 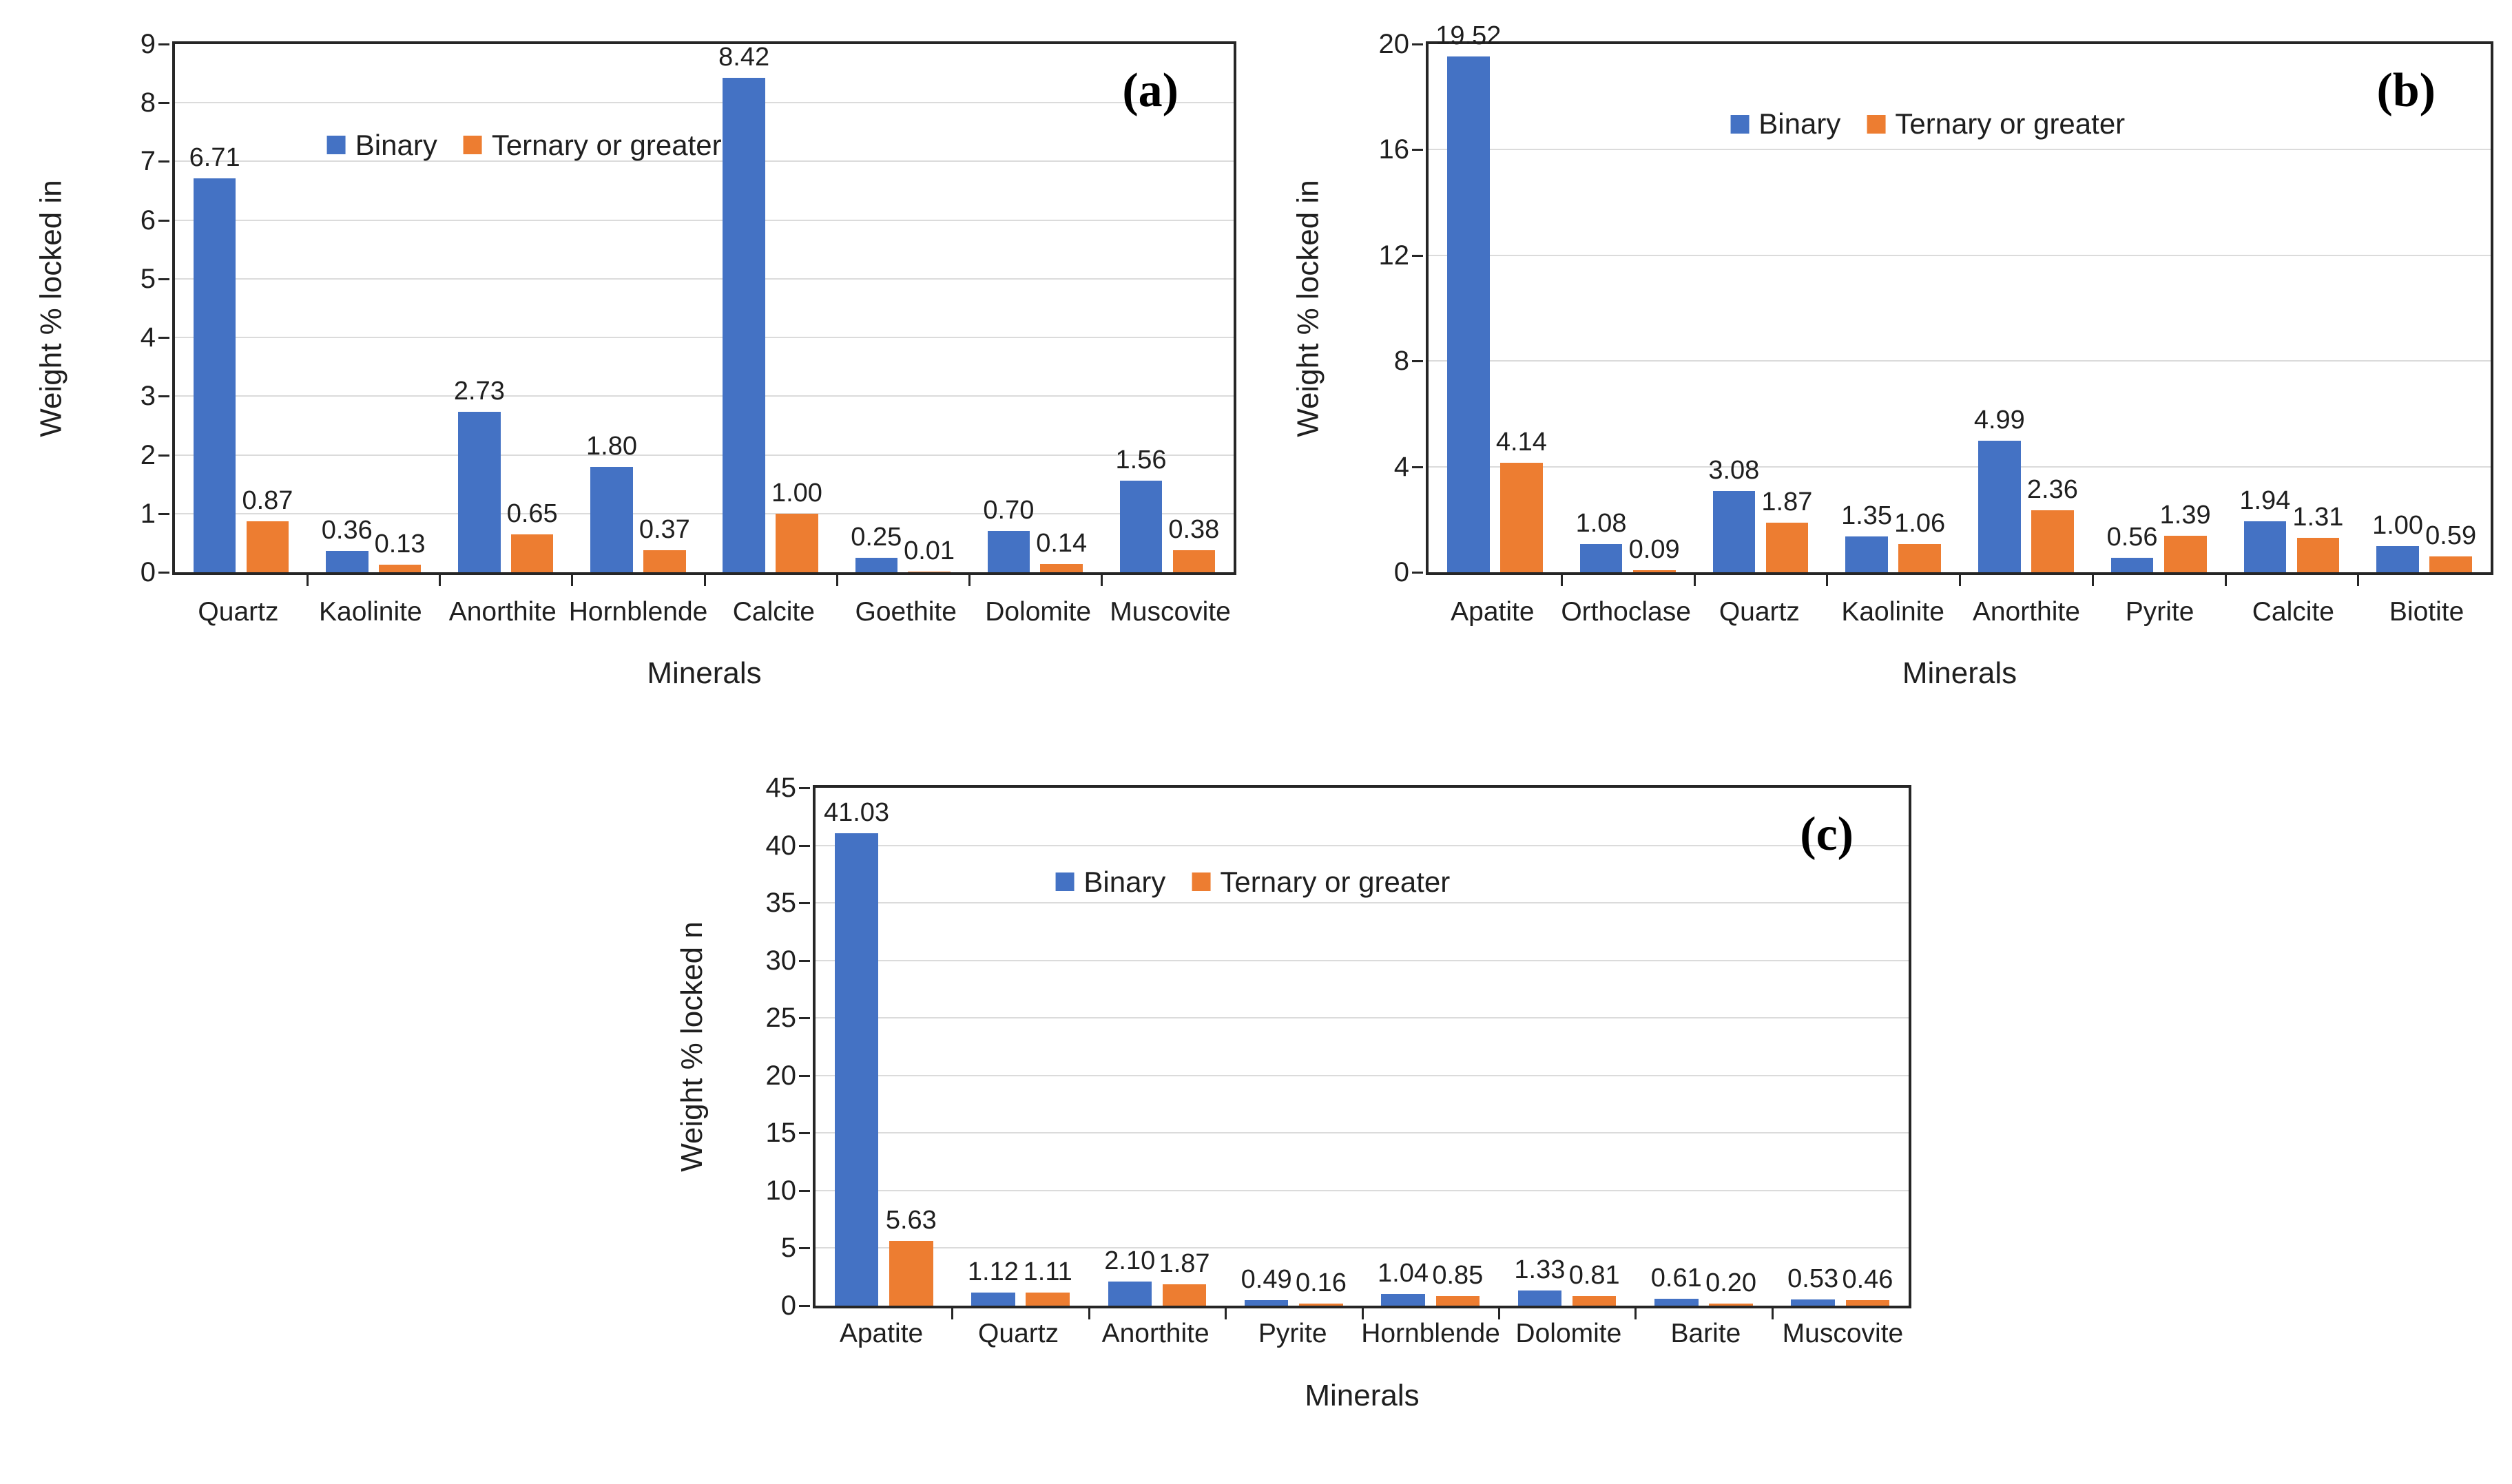 What do you see at coordinates (479, 475) in the screenshot?
I see `bar-binary-anorthite: 2.73` at bounding box center [479, 475].